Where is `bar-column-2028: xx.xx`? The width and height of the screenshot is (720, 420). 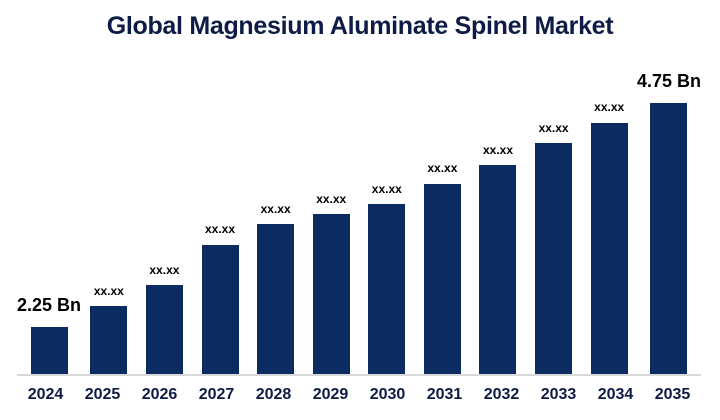 bar-column-2028: xx.xx is located at coordinates (276, 288).